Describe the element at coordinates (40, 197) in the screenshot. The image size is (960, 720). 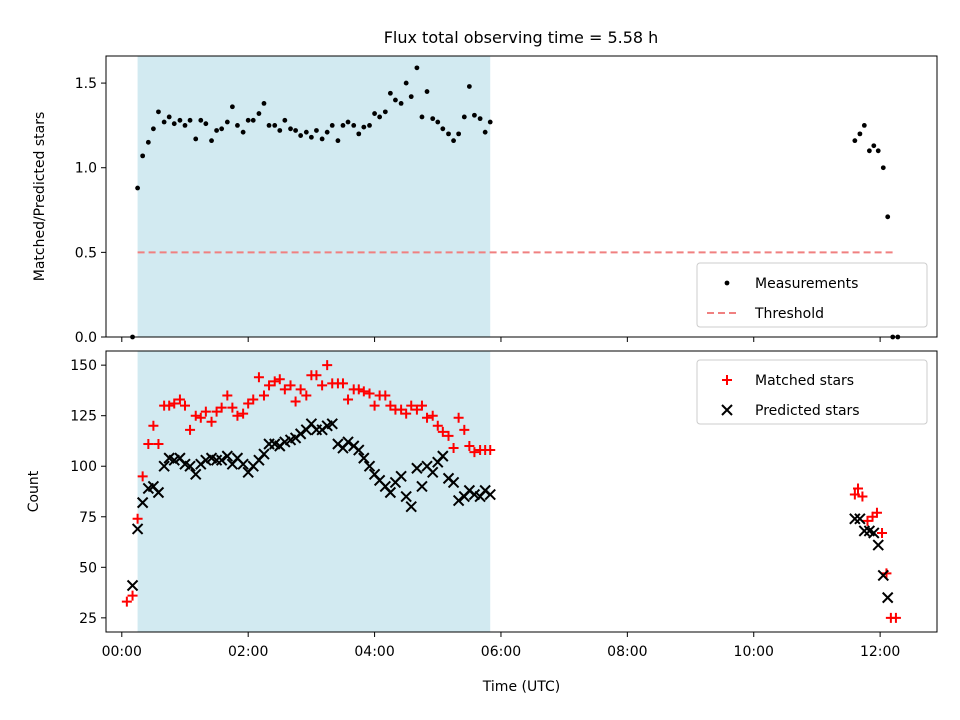
I see `y-axis-label: Matched/Predicted stars` at that location.